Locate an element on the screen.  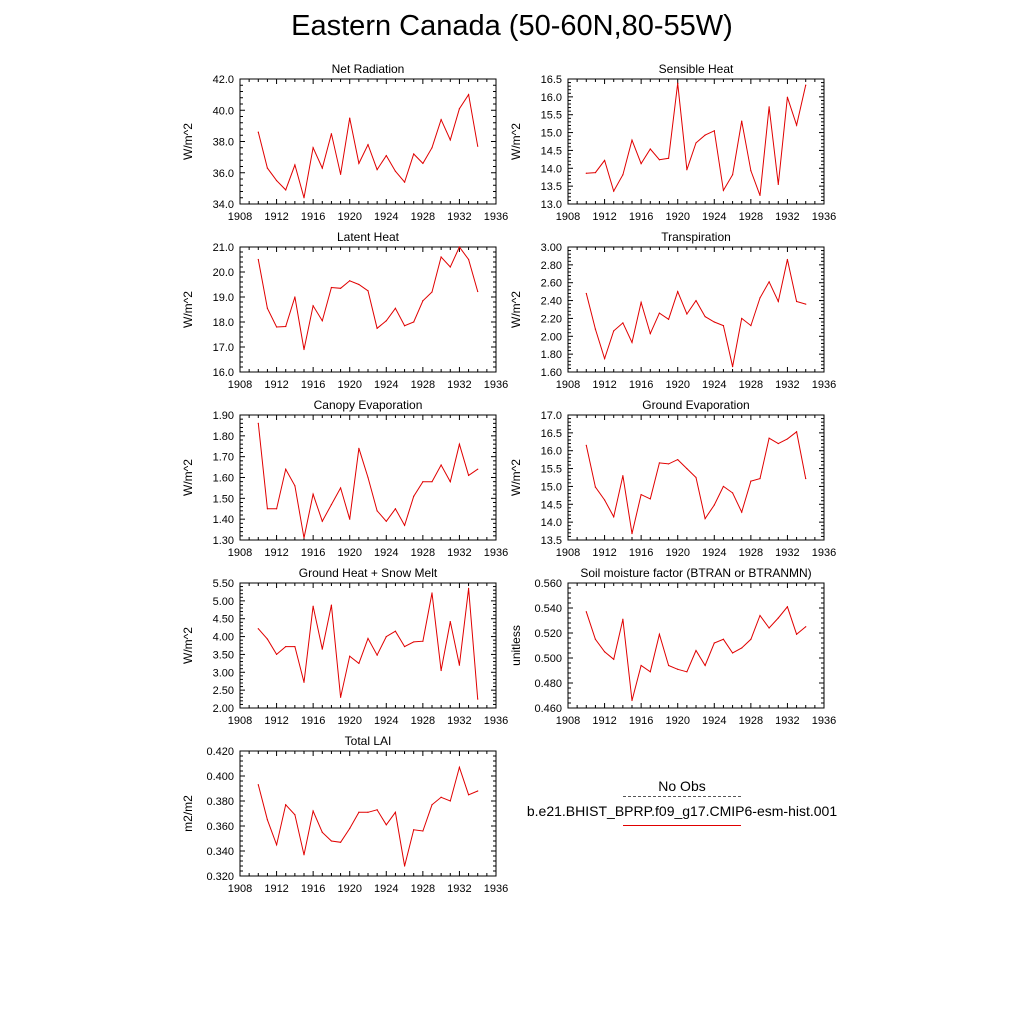
y-tick-label: 13.5 is located at coordinates (551, 541).